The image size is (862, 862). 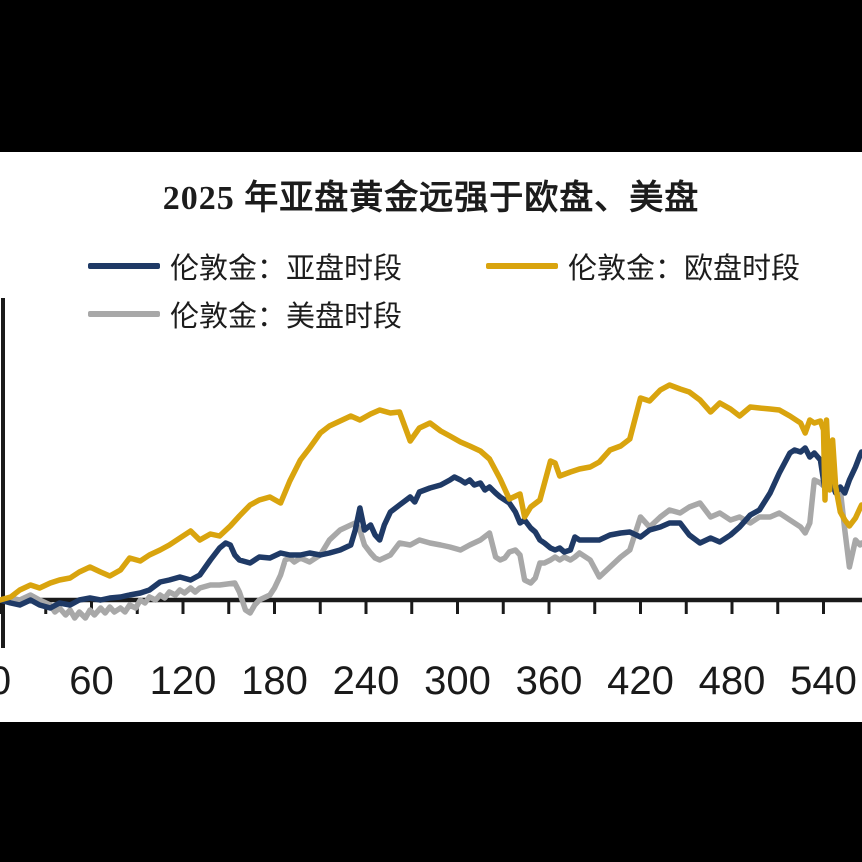 What do you see at coordinates (183, 681) in the screenshot?
I see `x-axis-tick-label: 120` at bounding box center [183, 681].